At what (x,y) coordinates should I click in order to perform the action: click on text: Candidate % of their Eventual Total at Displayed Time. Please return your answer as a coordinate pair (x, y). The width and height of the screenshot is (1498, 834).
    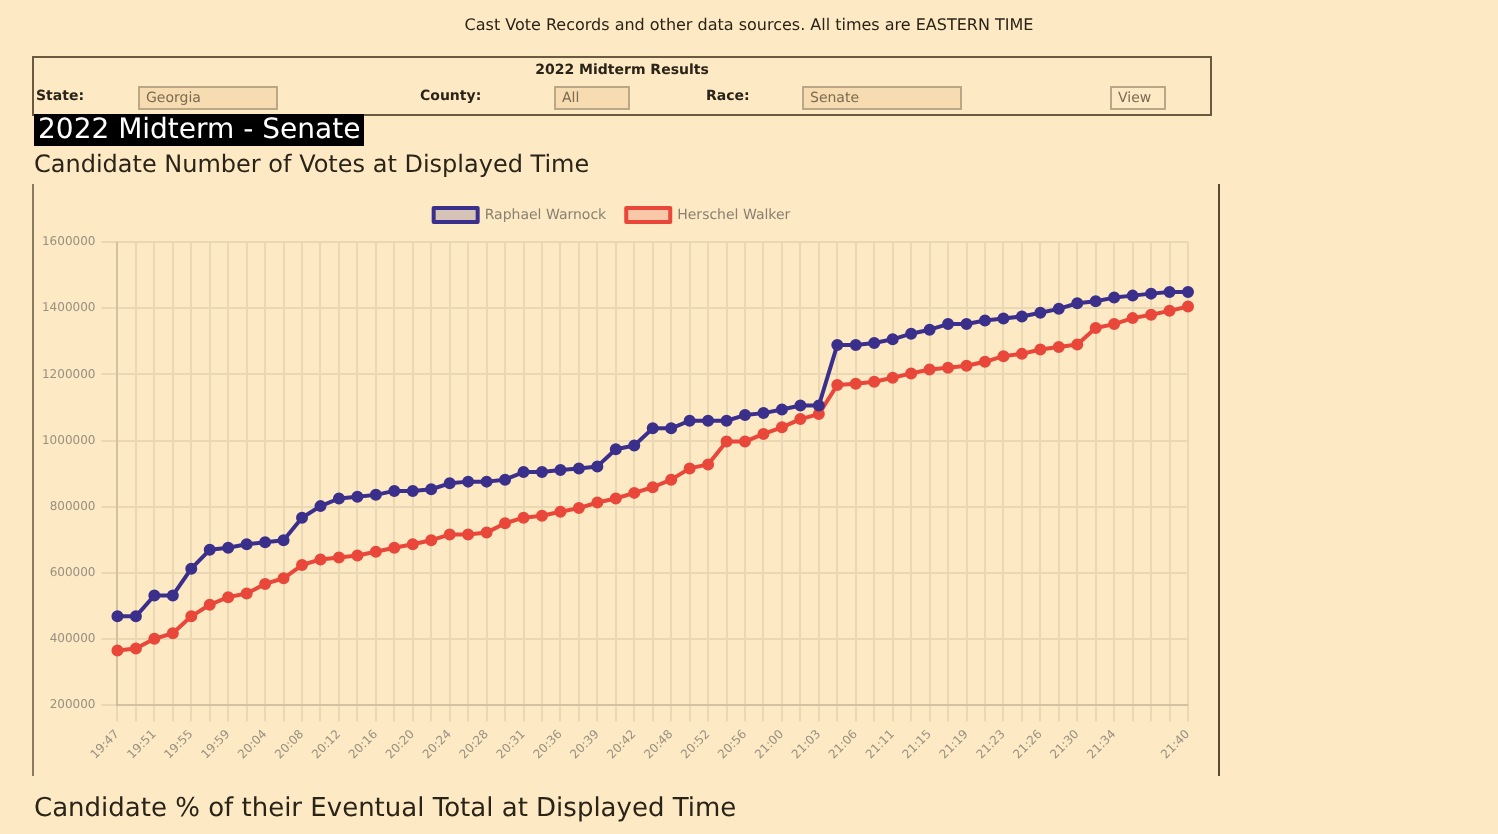
    Looking at the image, I should click on (385, 809).